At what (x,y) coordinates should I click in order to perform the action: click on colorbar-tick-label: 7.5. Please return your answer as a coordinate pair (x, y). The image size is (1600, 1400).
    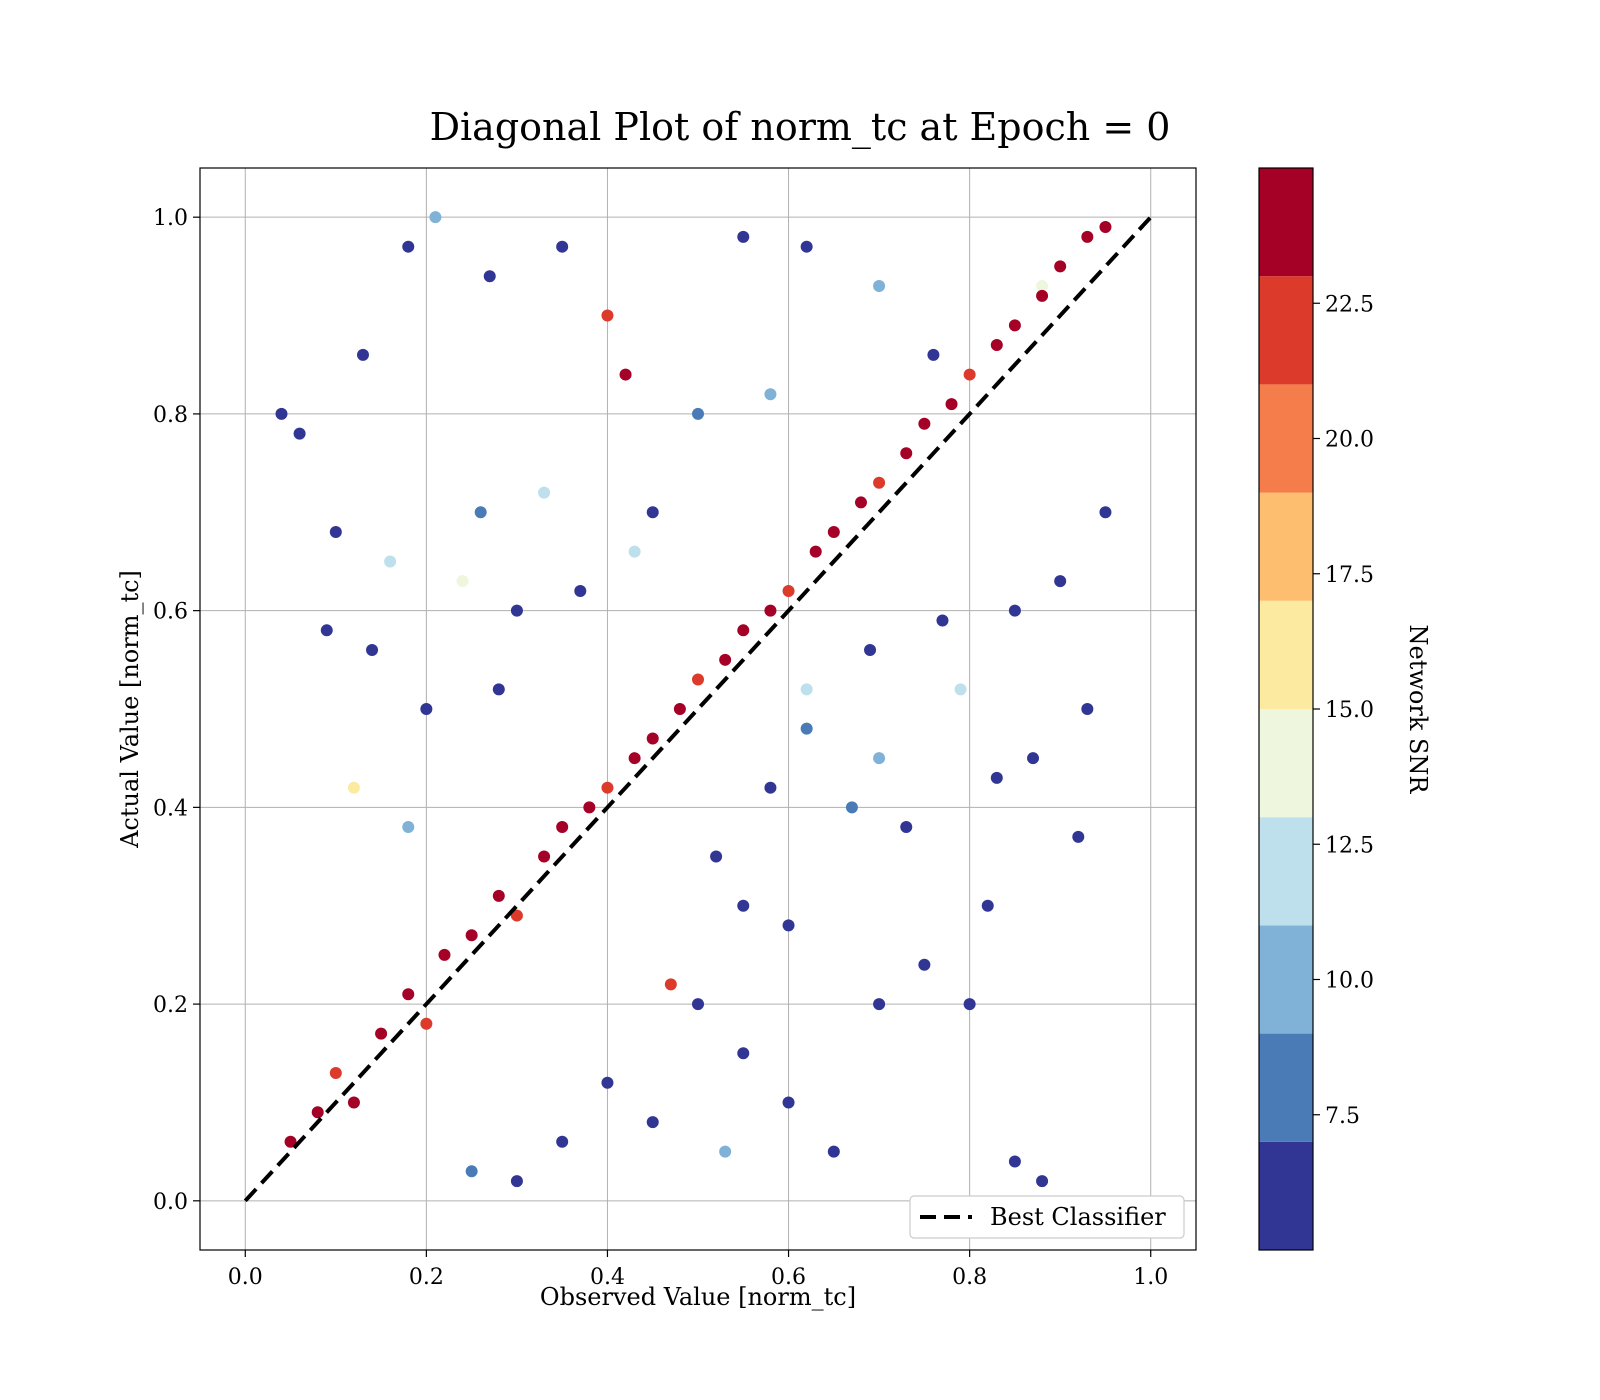
    Looking at the image, I should click on (1342, 1116).